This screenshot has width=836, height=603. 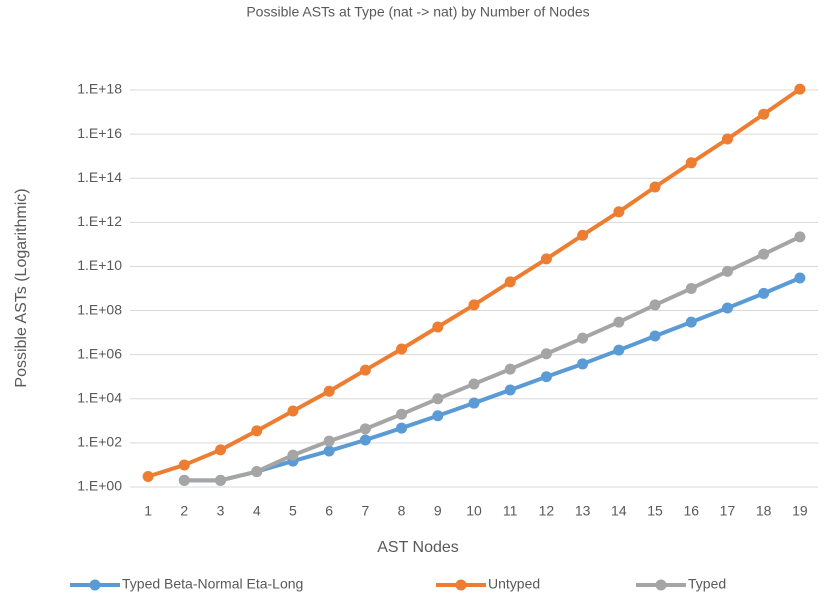 What do you see at coordinates (99, 89) in the screenshot?
I see `y-tick-label: 1.E+18` at bounding box center [99, 89].